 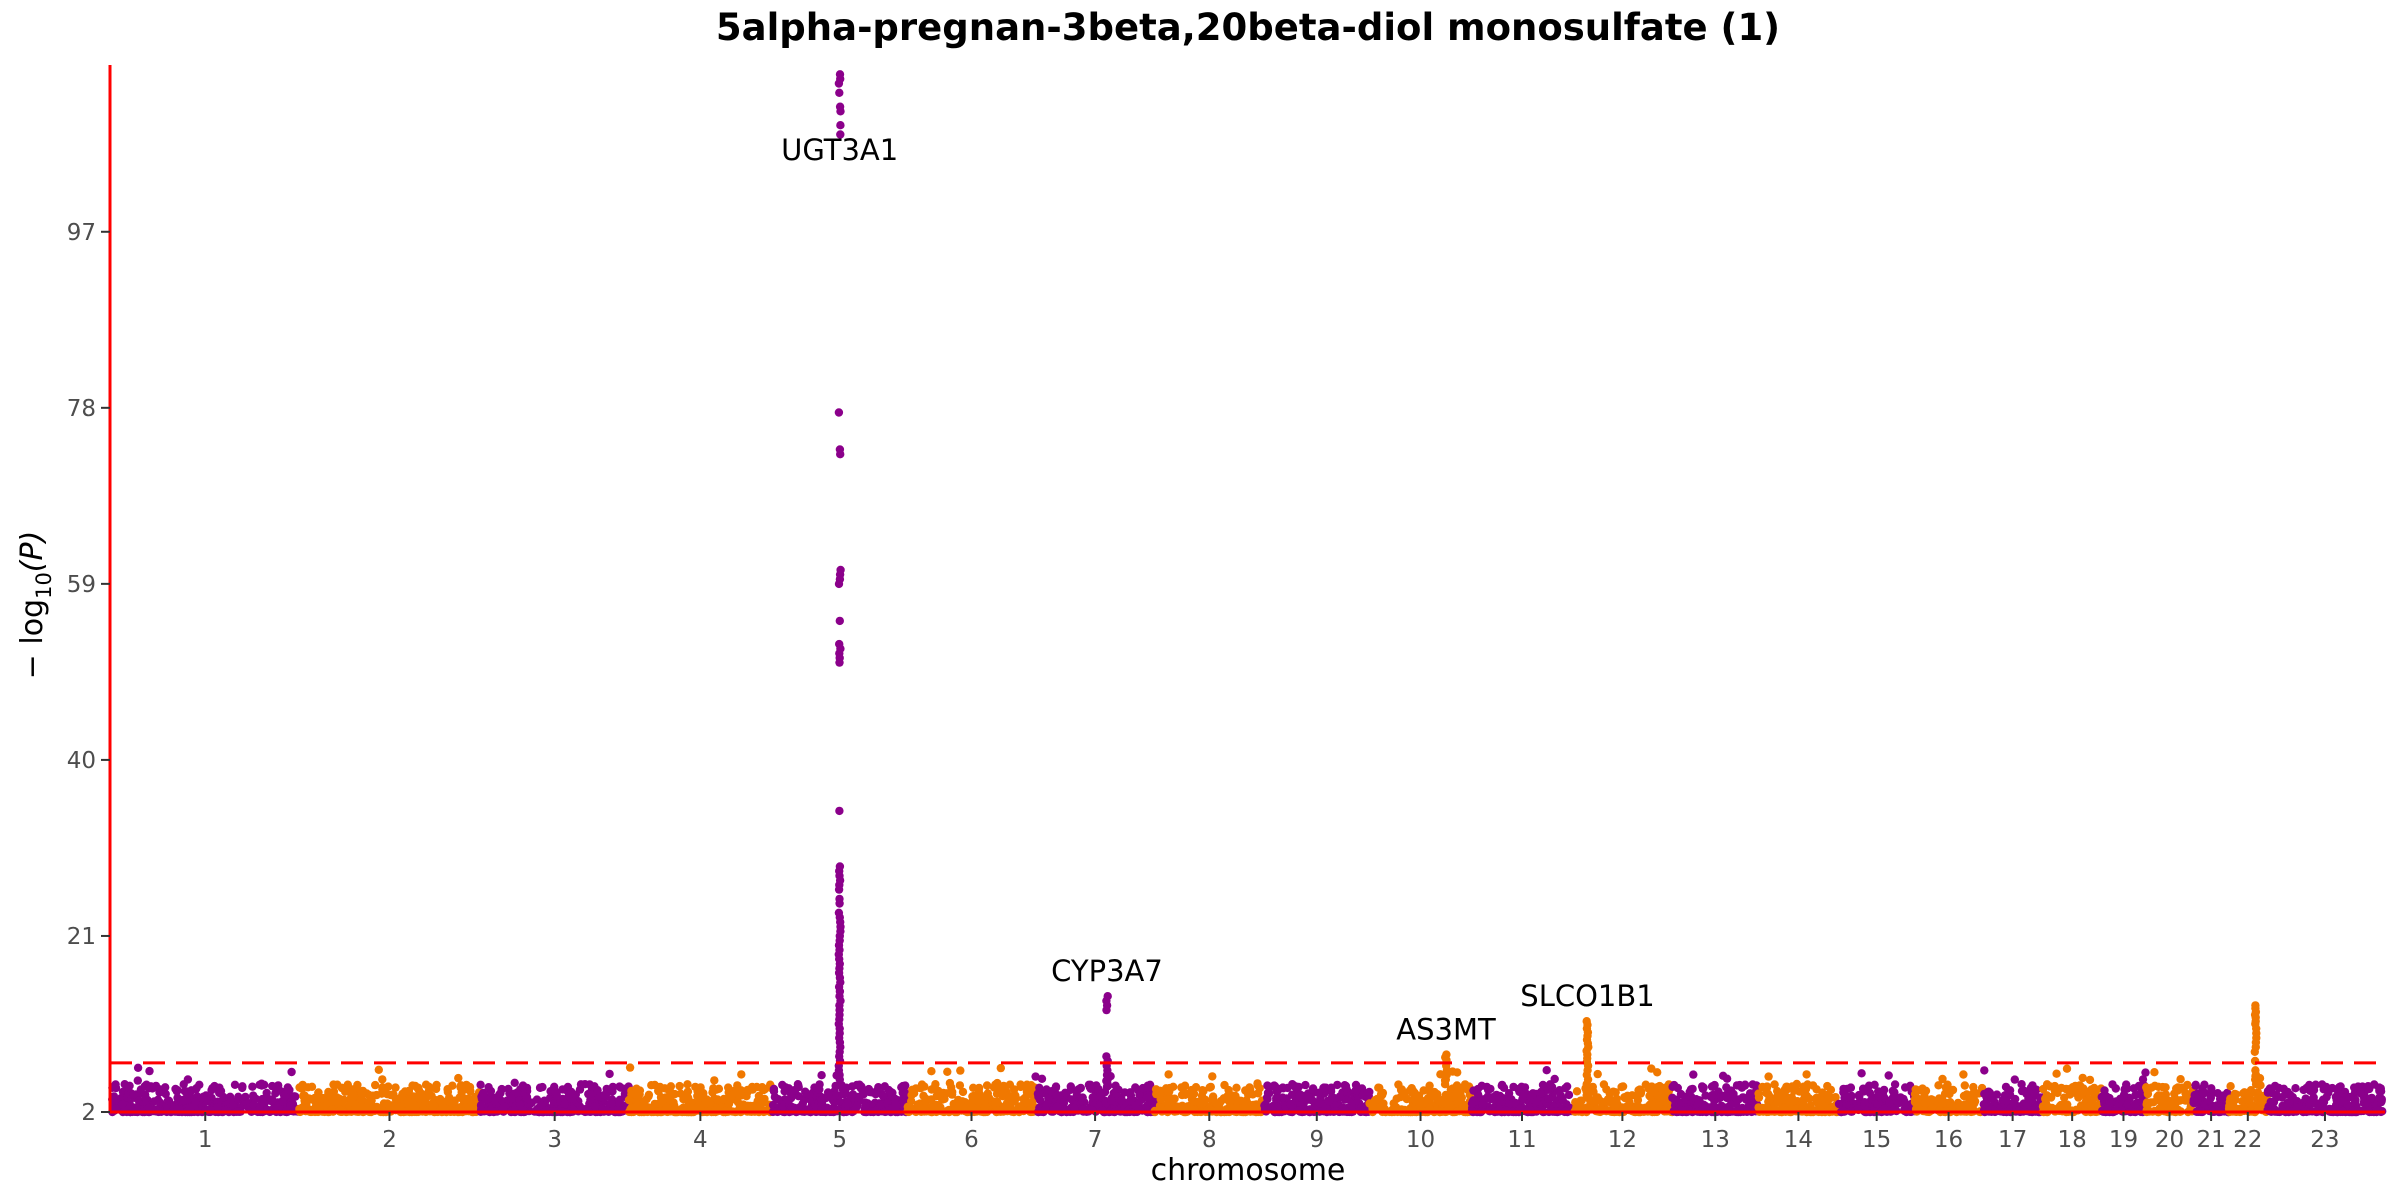 What do you see at coordinates (88, 1113) in the screenshot?
I see `y-tick-label: 2` at bounding box center [88, 1113].